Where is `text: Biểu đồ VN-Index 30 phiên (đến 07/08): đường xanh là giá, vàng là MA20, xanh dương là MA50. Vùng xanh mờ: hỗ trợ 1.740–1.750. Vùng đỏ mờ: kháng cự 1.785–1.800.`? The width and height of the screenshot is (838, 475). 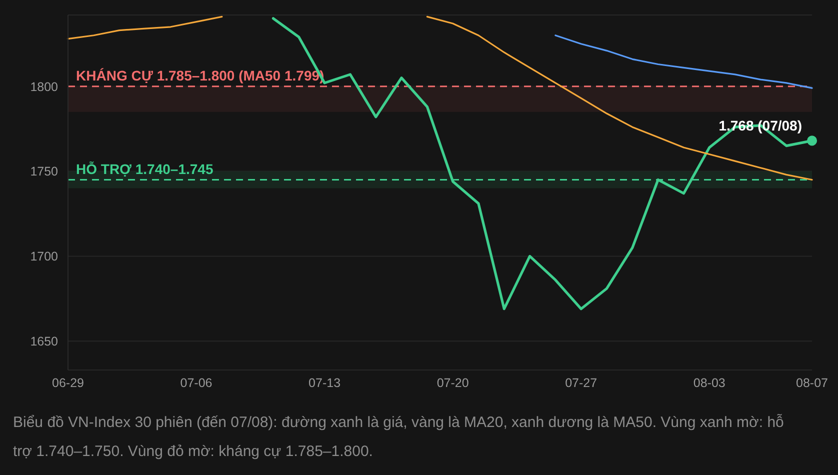
text: Biểu đồ VN-Index 30 phiên (đến 07/08): đường xanh là giá, vàng là MA20, xanh dương là MA50. Vùng xanh mờ: hỗ trợ 1.740–1.750. Vùng đỏ mờ: kháng cự 1.785–1.800. is located at coordinates (399, 437).